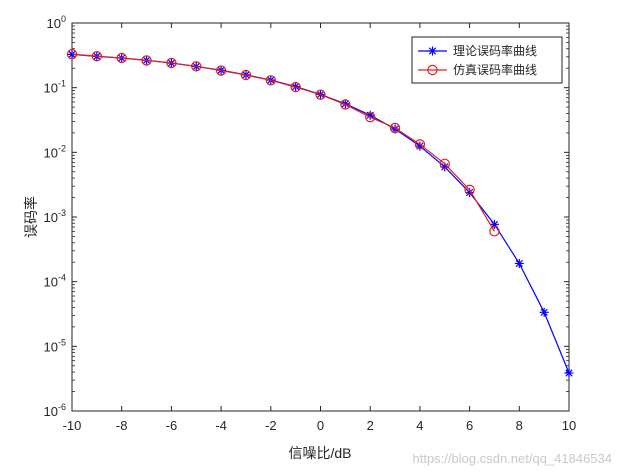  Describe the element at coordinates (55, 87) in the screenshot. I see `y-tick-label: 10⁻¹` at that location.